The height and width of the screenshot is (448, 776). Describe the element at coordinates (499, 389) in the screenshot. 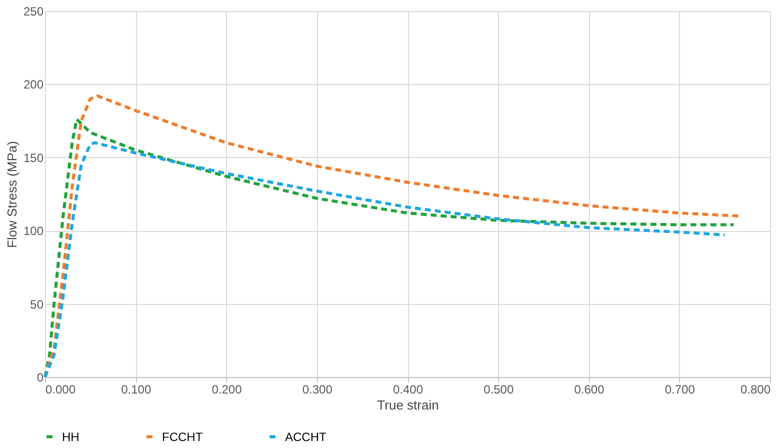

I see `x-tick-label: 0.500` at that location.